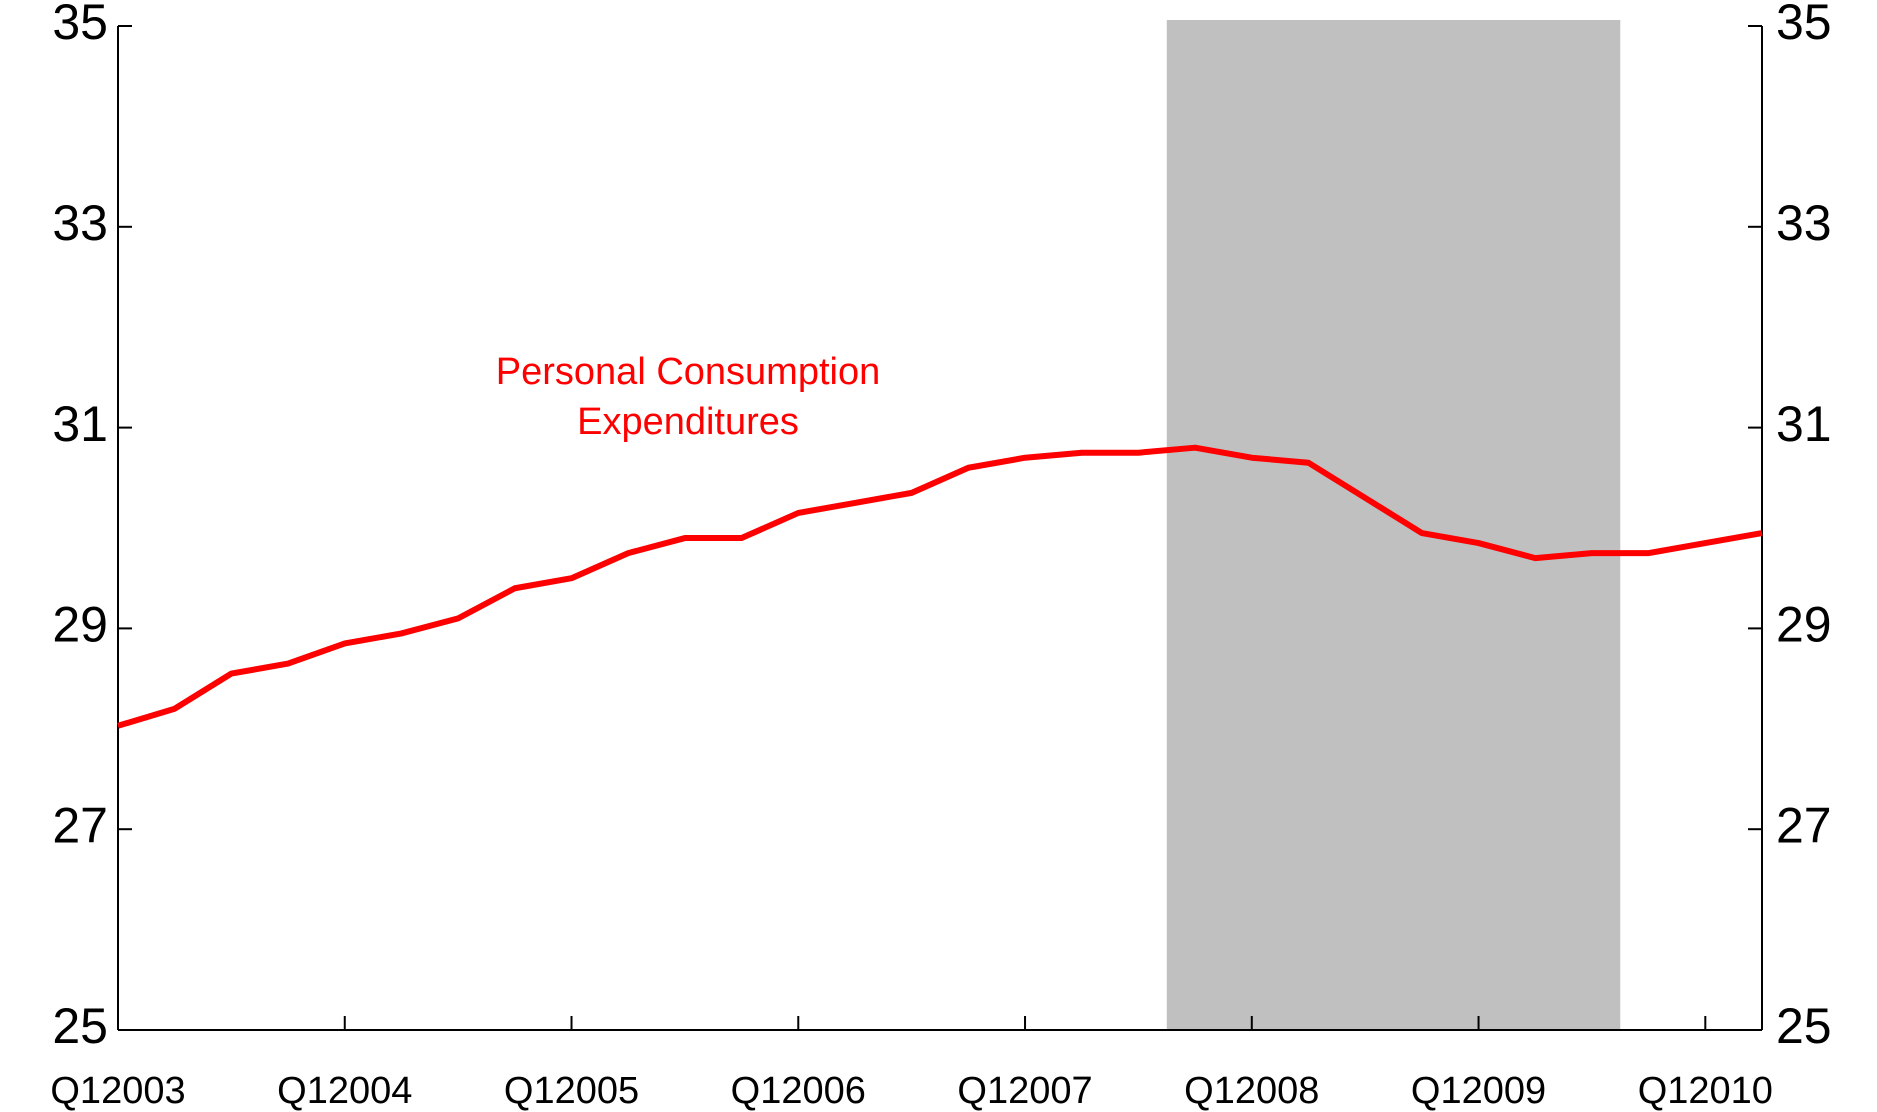 This screenshot has width=1877, height=1112. What do you see at coordinates (80, 25) in the screenshot?
I see `y-tick-label: 35` at bounding box center [80, 25].